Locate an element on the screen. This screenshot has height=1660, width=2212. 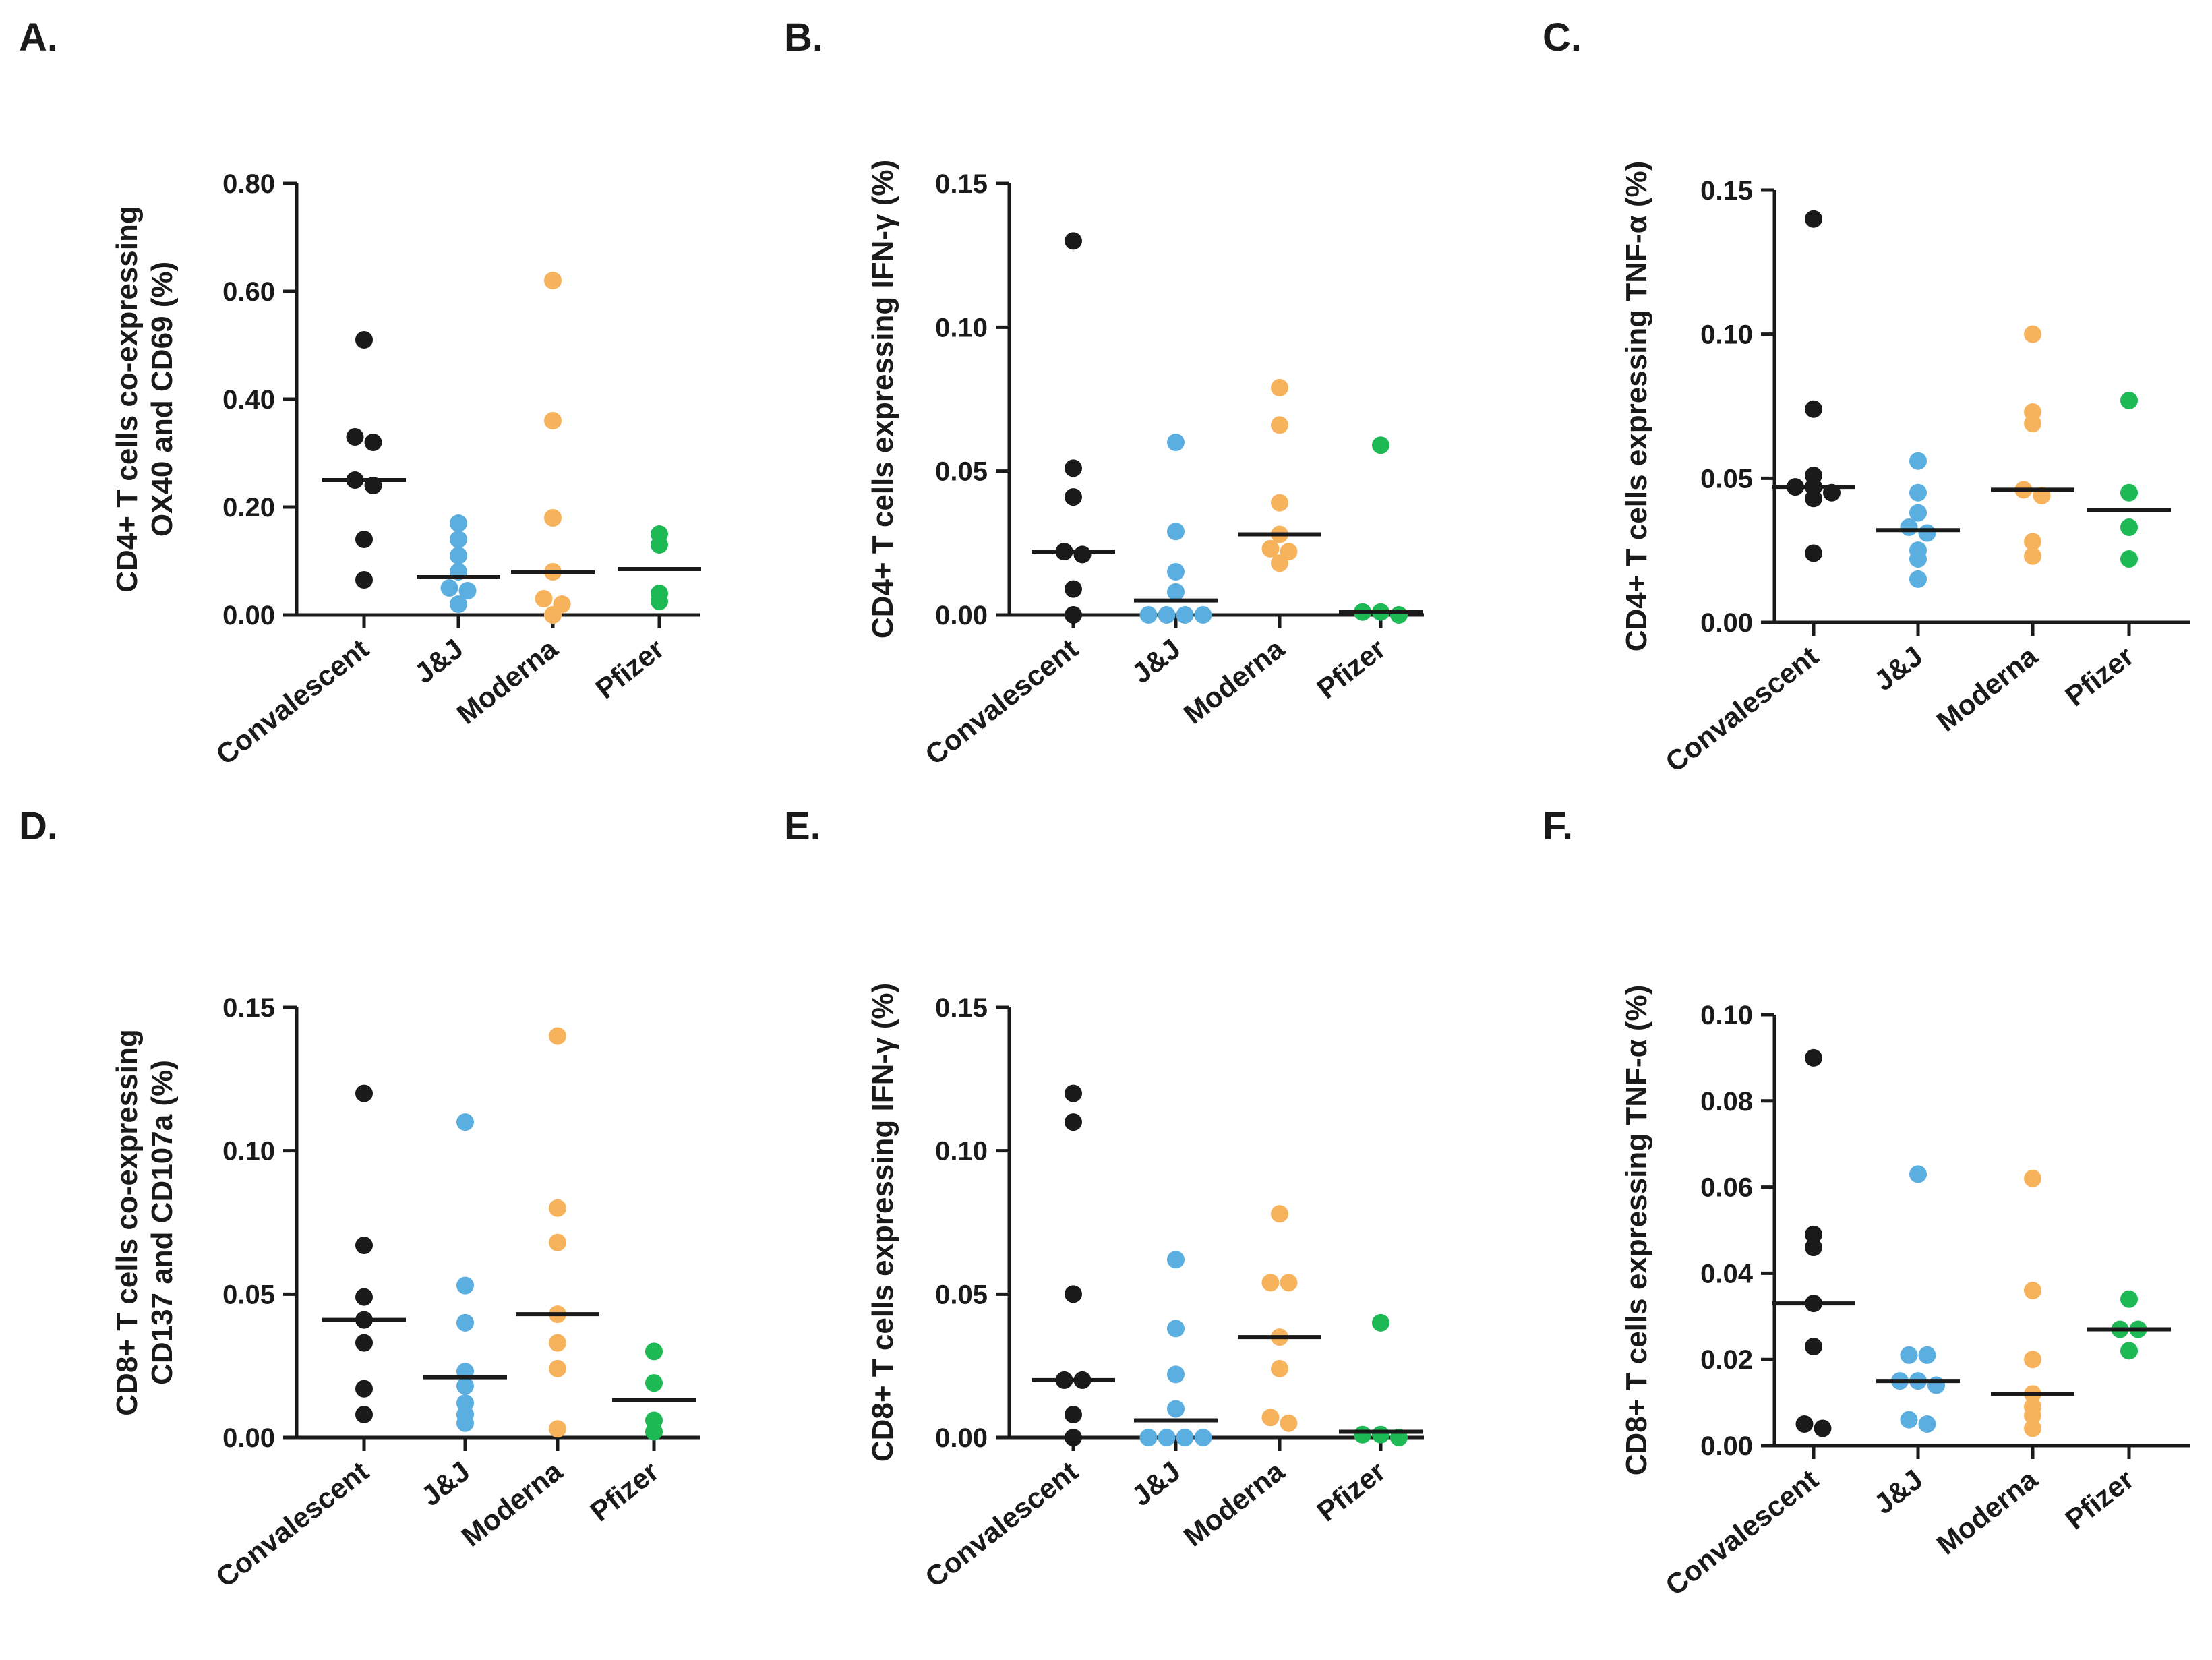
y-axis-label: CD4+ T cells expressing TNF-α (%) is located at coordinates (1636, 406).